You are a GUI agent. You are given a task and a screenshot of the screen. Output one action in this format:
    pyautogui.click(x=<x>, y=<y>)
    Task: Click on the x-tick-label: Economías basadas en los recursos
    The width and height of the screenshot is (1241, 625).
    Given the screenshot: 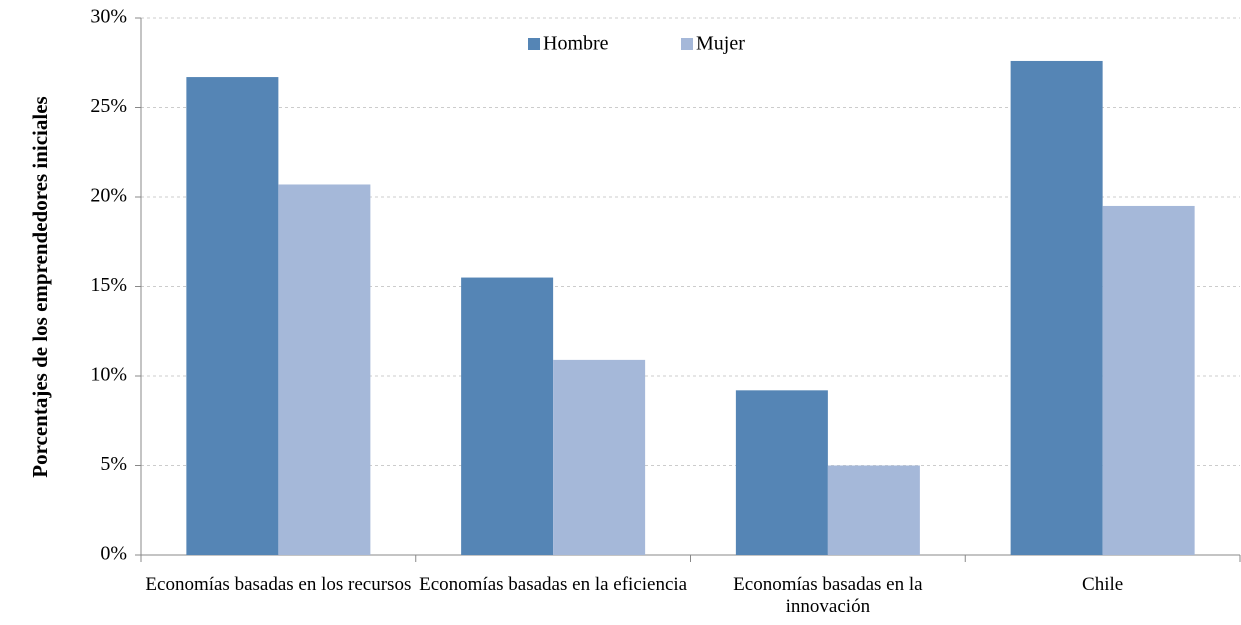 What is the action you would take?
    pyautogui.click(x=278, y=584)
    